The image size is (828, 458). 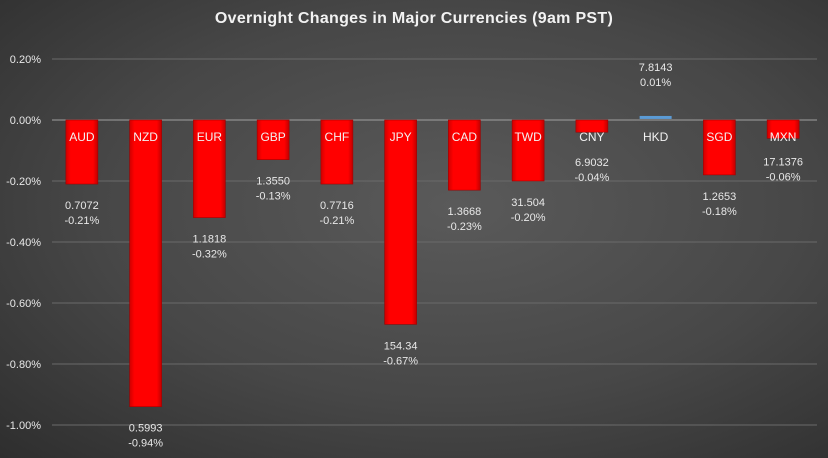 I want to click on bar-jpy, so click(x=400, y=222).